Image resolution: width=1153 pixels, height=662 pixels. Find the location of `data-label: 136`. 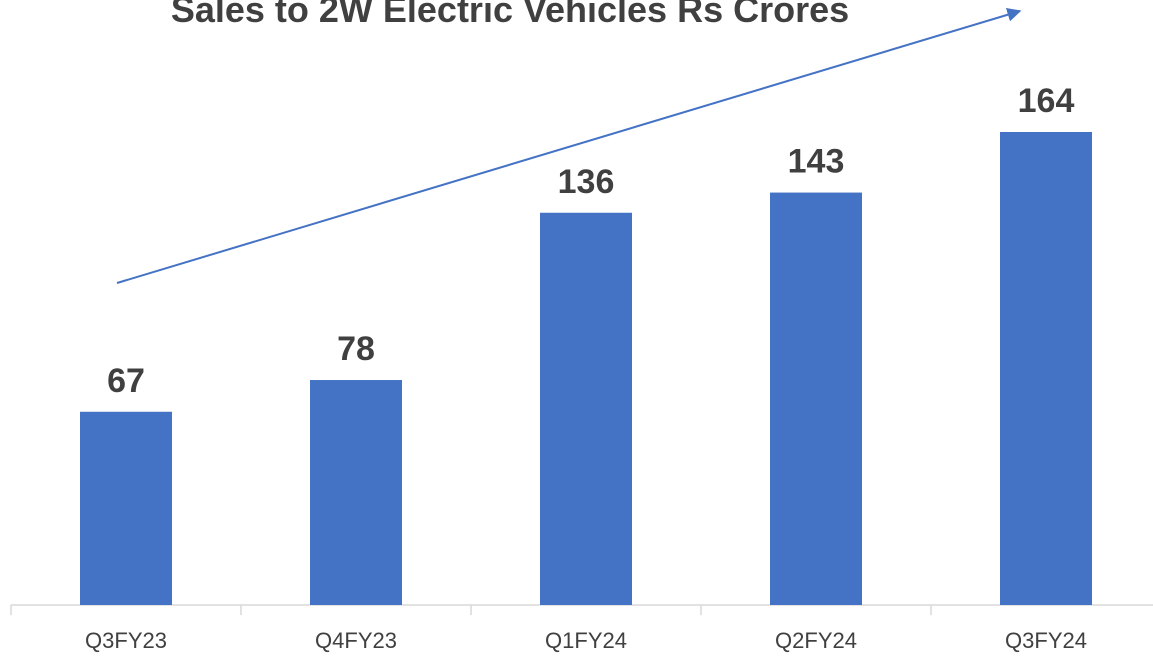

data-label: 136 is located at coordinates (586, 182).